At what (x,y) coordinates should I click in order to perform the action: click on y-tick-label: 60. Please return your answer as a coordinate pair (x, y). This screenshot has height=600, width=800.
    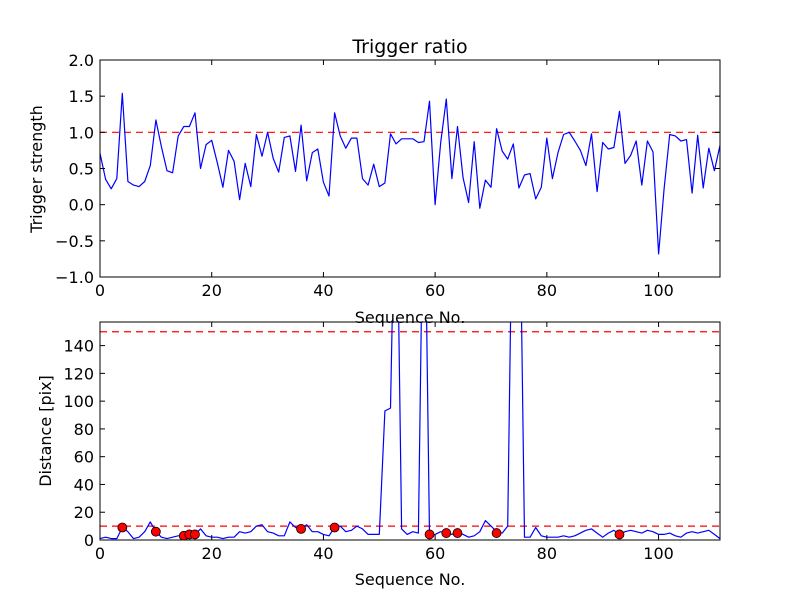
    Looking at the image, I should click on (84, 457).